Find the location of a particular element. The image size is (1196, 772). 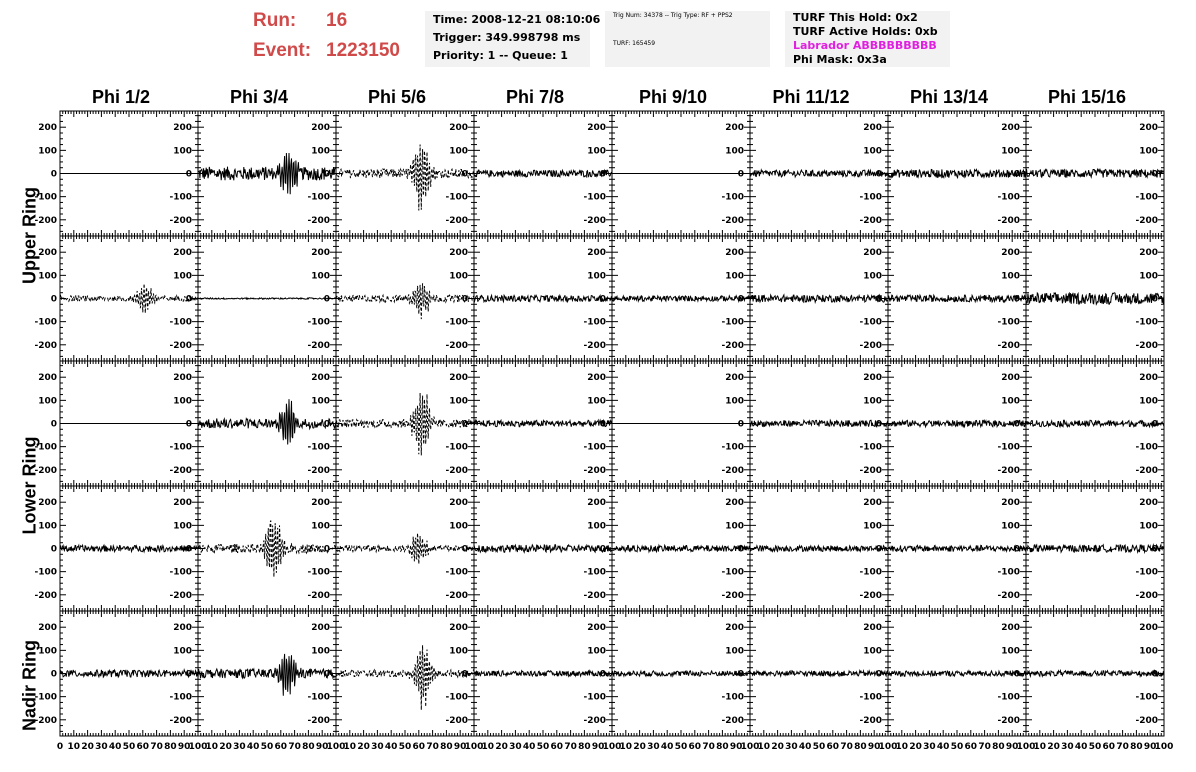

priority-text: Priority: 1 -- Queue: 1 is located at coordinates (500, 55).